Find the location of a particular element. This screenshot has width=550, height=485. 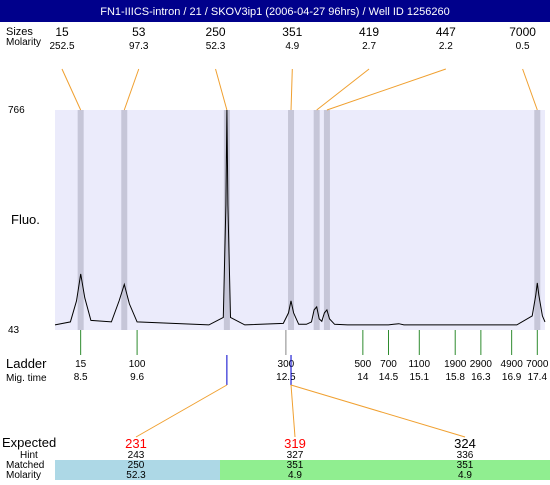

peak-size-label: 447 is located at coordinates (446, 32).